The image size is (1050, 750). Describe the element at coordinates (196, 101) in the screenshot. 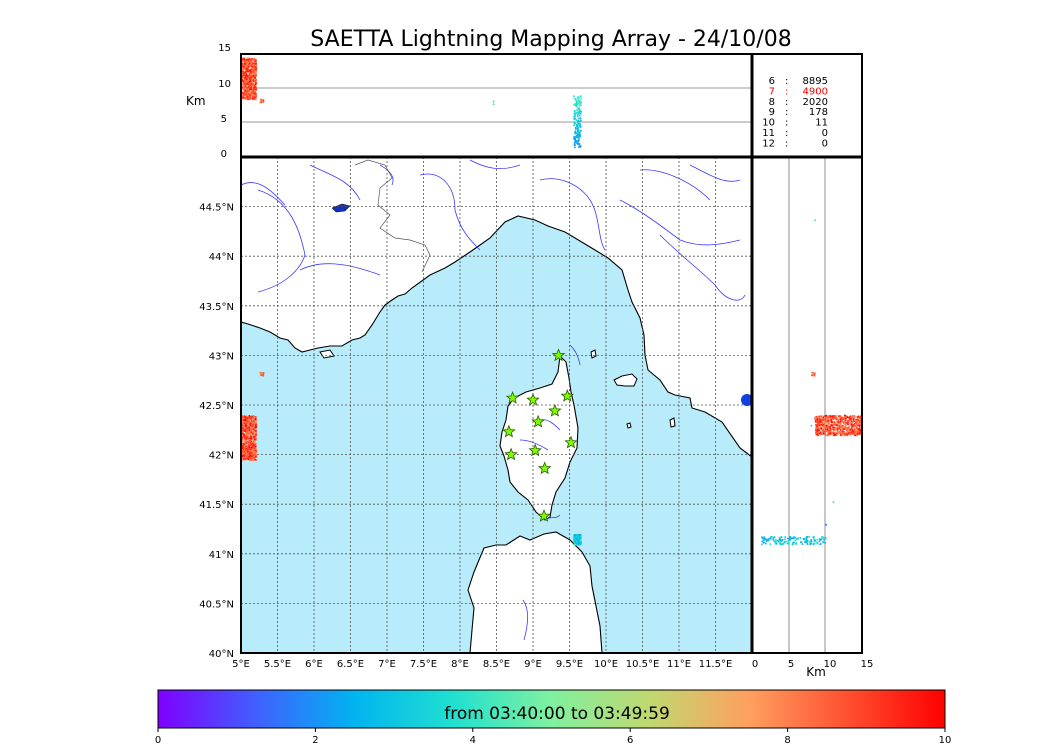

I see `top-panel-ylabel: Km` at that location.